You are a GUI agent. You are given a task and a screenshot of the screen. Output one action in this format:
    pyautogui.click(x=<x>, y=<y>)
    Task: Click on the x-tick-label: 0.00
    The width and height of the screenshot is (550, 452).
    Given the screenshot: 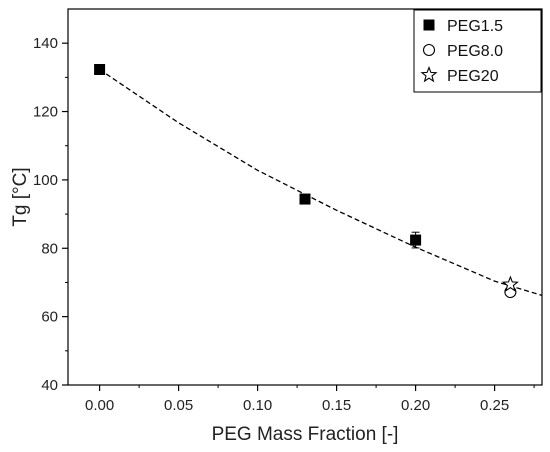 What is the action you would take?
    pyautogui.click(x=99, y=405)
    